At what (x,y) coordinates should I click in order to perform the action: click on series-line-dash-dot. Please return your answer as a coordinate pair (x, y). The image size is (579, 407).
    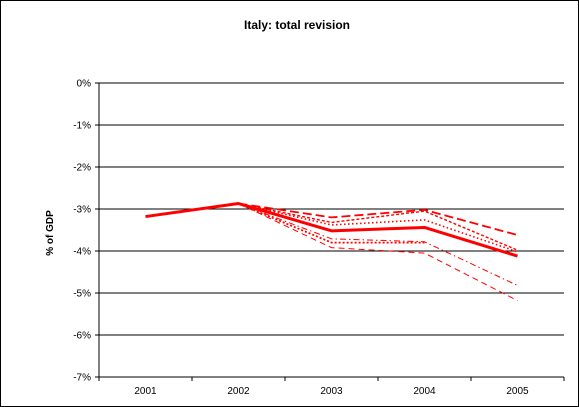
    Looking at the image, I should click on (378, 244).